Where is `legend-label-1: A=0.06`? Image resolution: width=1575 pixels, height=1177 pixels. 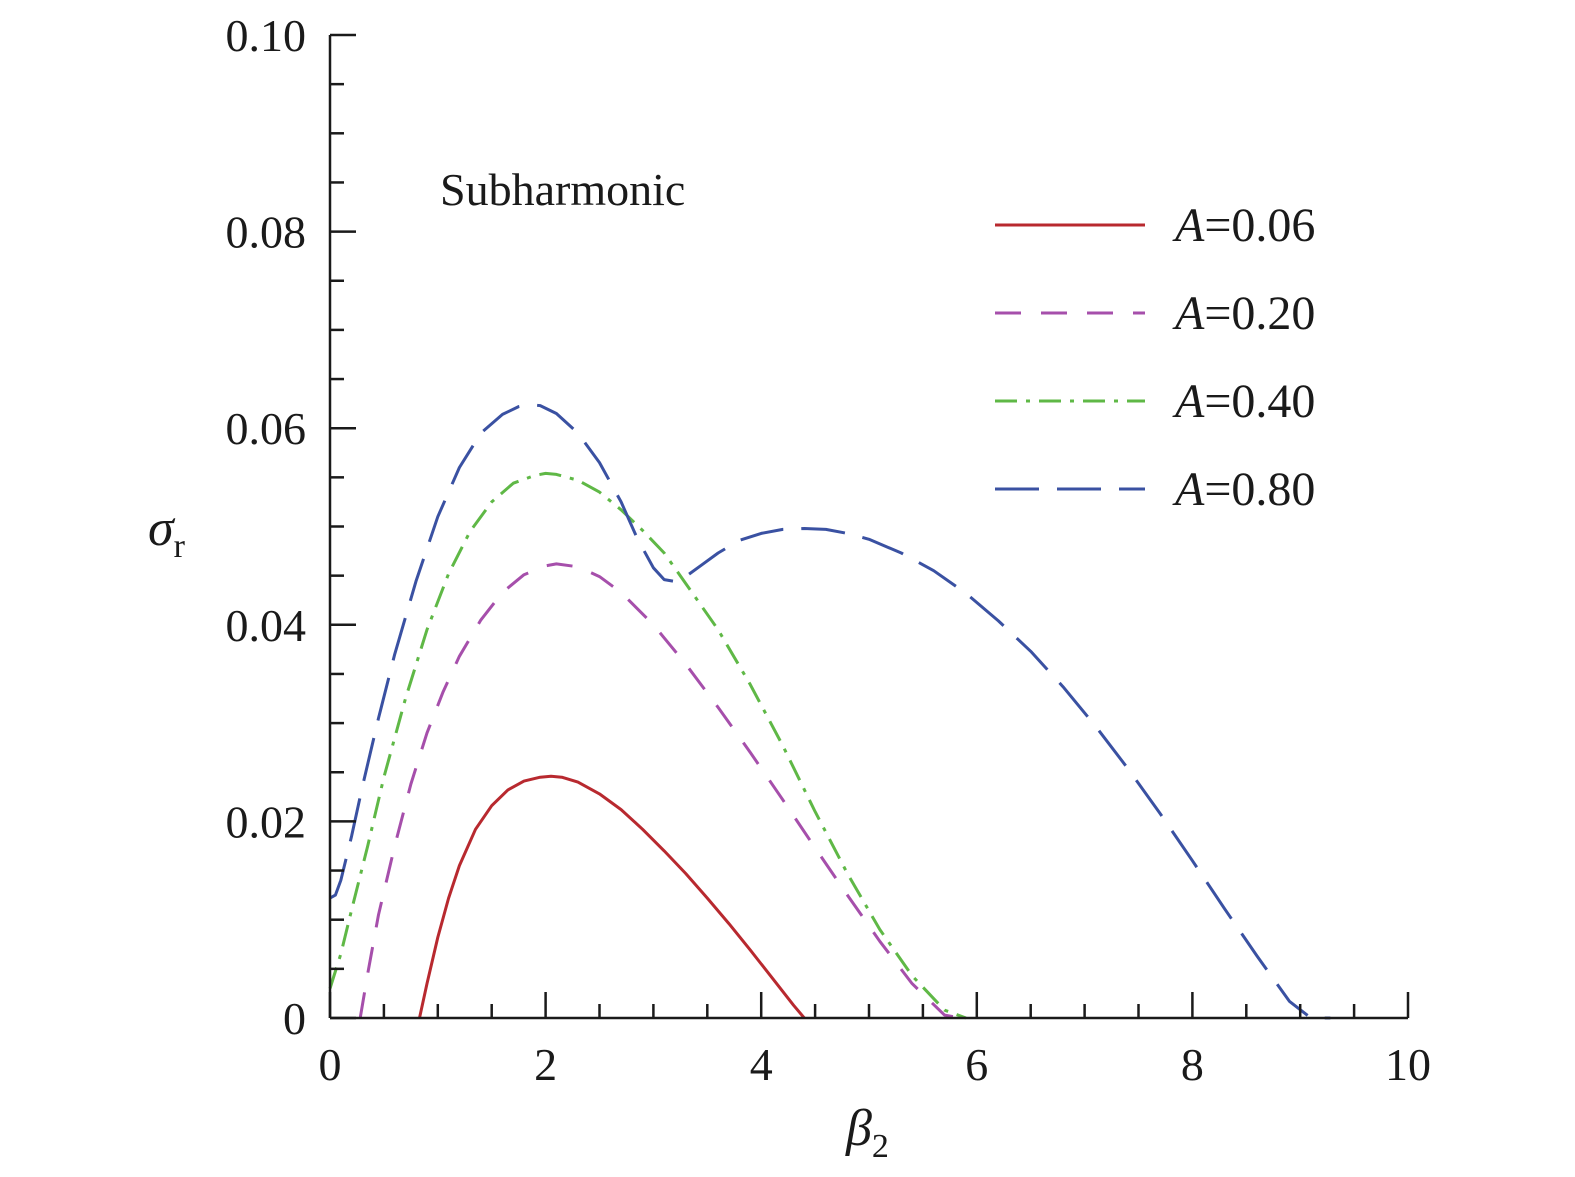
legend-label-1: A=0.06 is located at coordinates (1243, 225).